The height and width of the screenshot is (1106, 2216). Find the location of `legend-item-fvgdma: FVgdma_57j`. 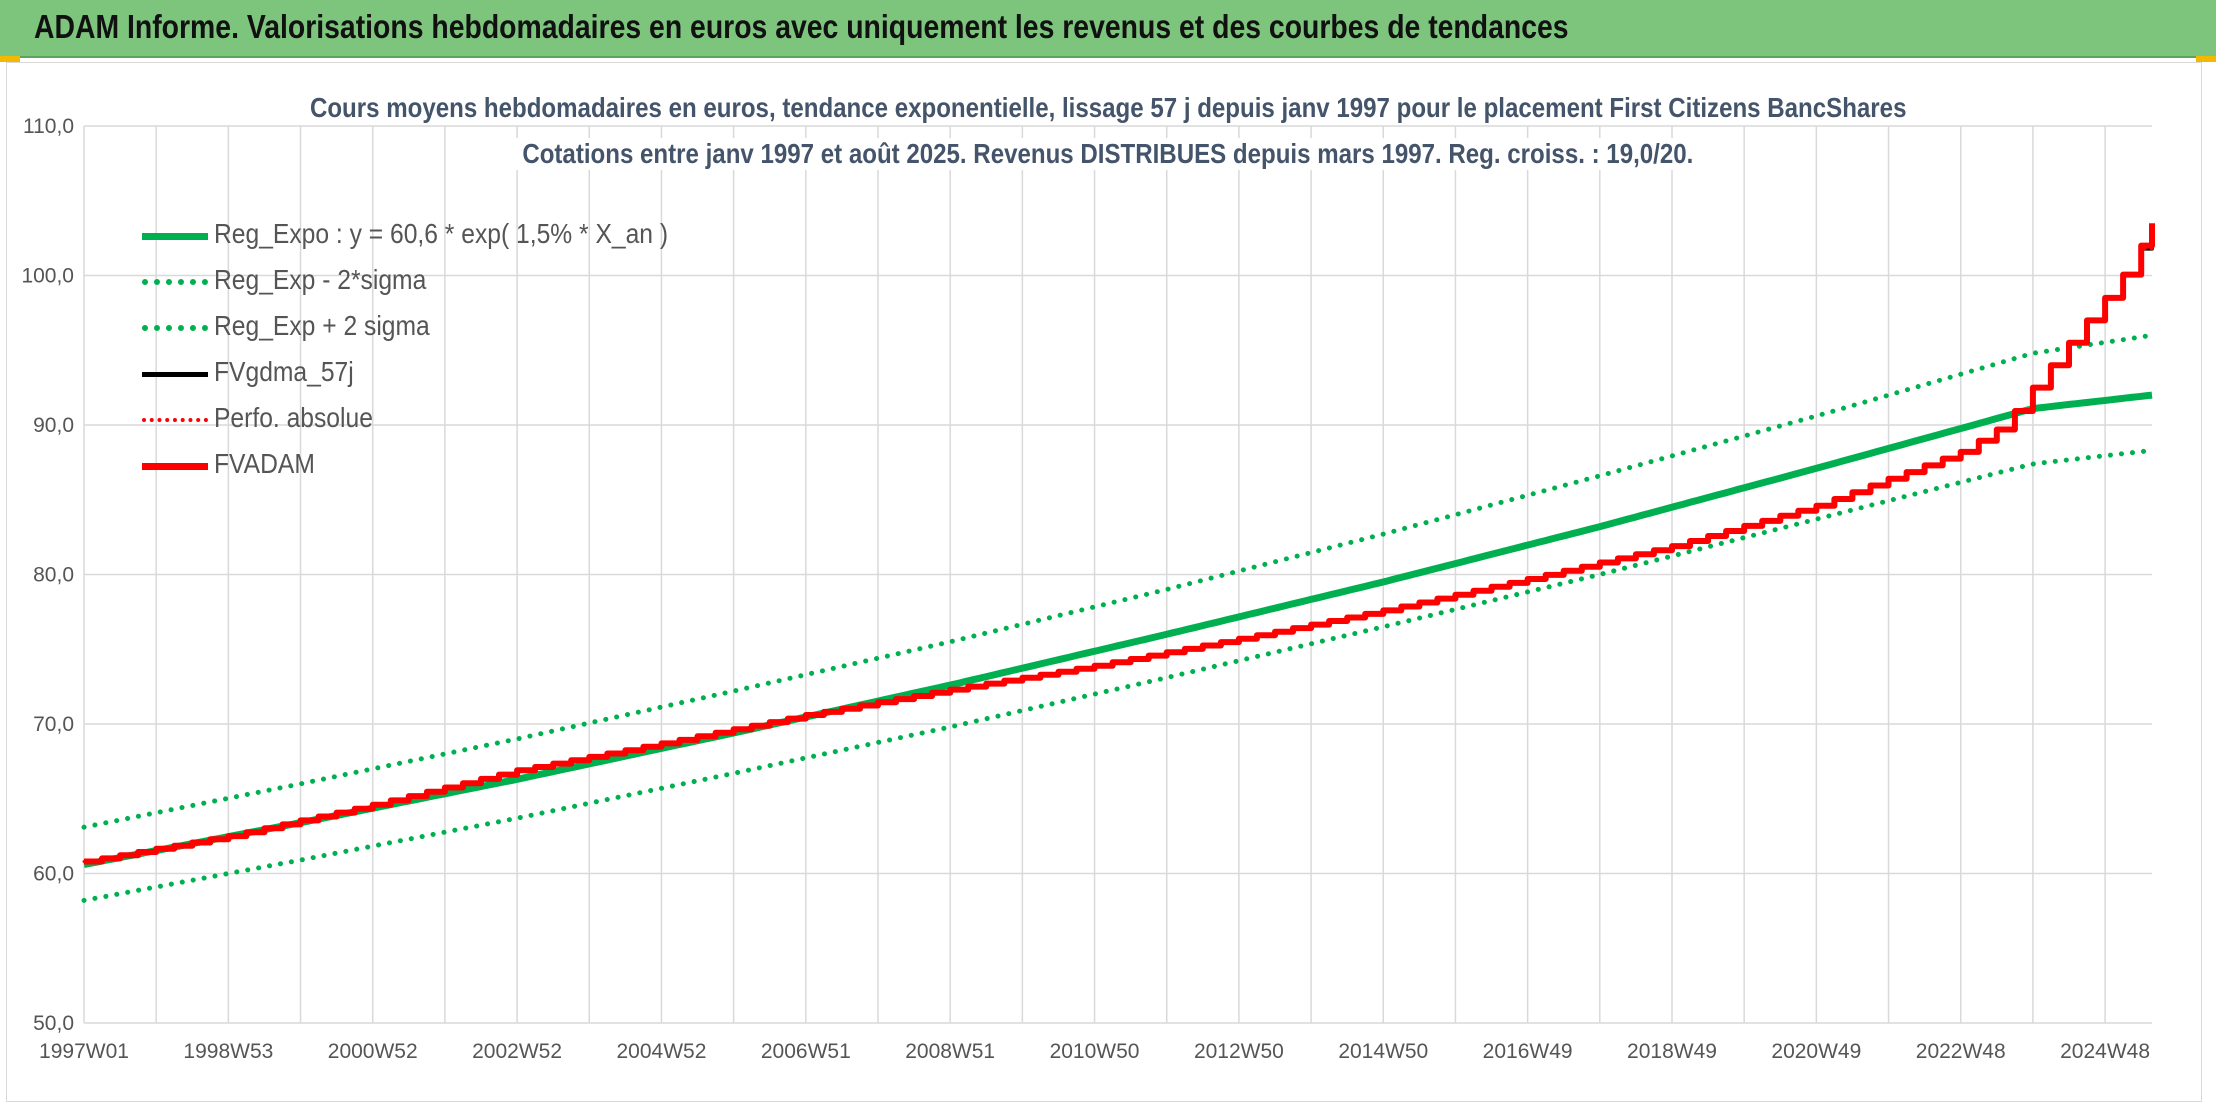

legend-item-fvgdma: FVgdma_57j is located at coordinates (442, 375).